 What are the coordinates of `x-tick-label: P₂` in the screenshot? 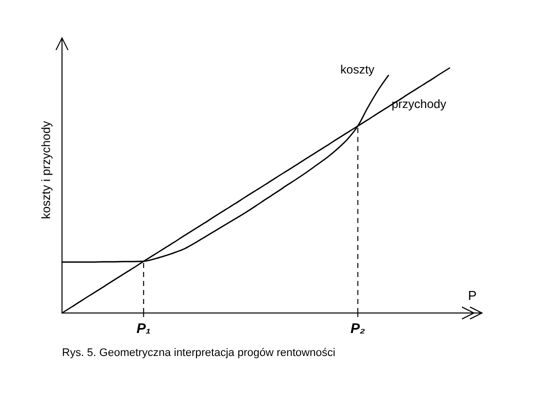 It's located at (358, 328).